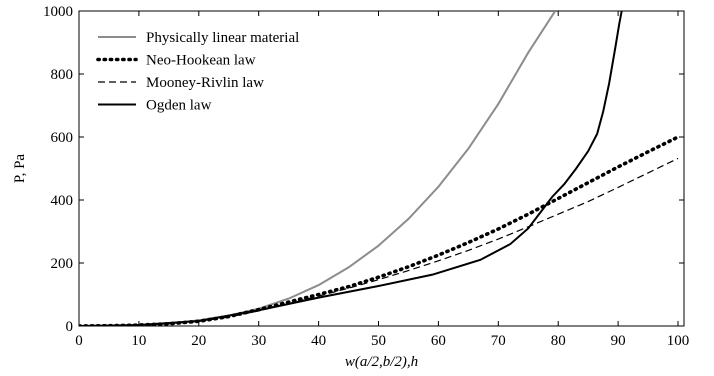 This screenshot has width=714, height=376. Describe the element at coordinates (438, 341) in the screenshot. I see `x-tick-label: 60` at that location.